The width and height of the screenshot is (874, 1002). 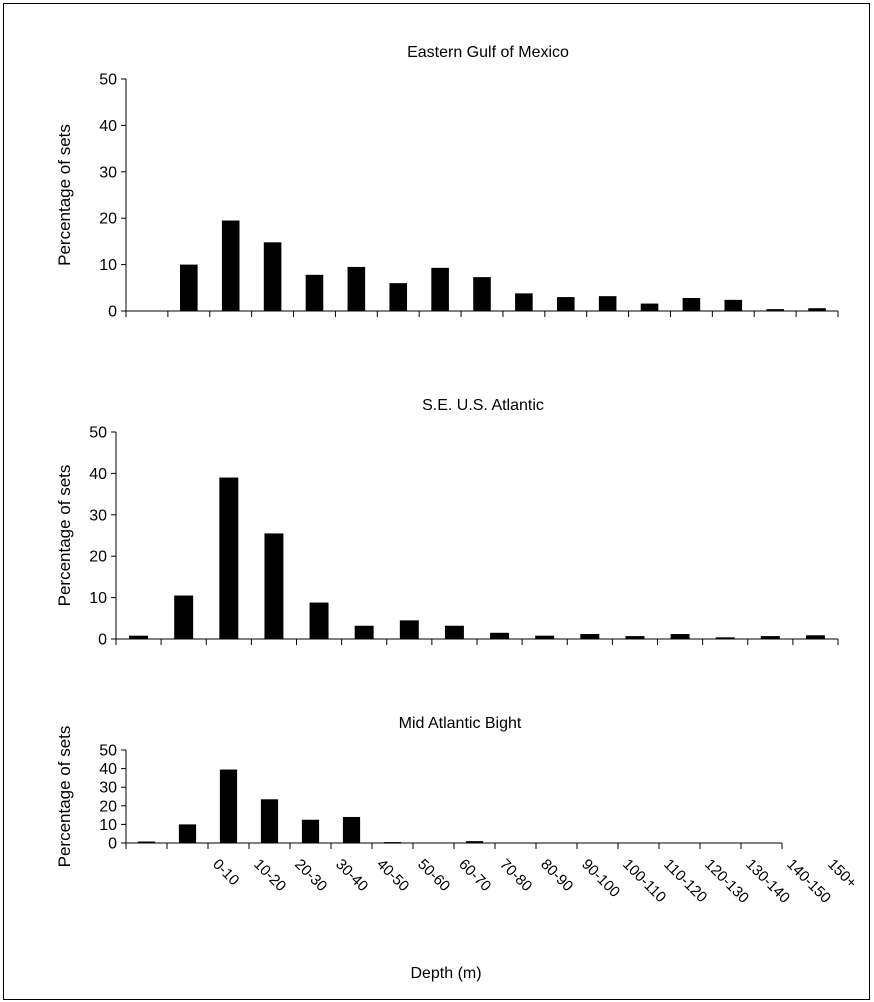 I want to click on x-tick-label: 130-140, so click(x=767, y=881).